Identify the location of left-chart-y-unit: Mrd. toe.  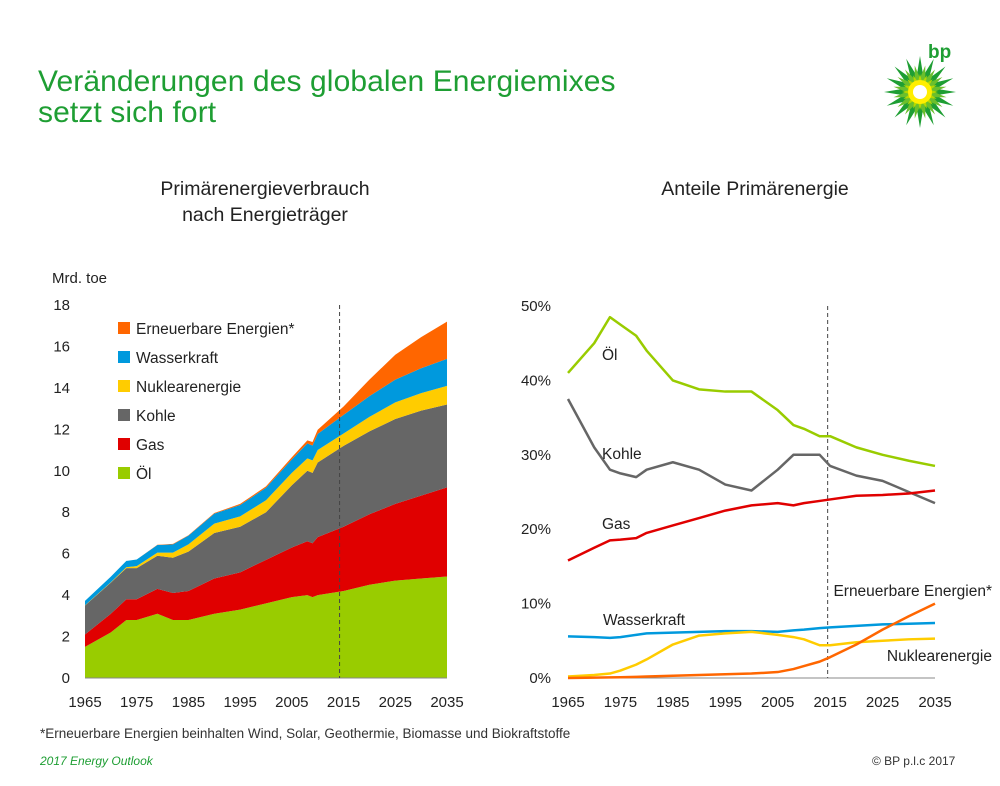
(80, 278).